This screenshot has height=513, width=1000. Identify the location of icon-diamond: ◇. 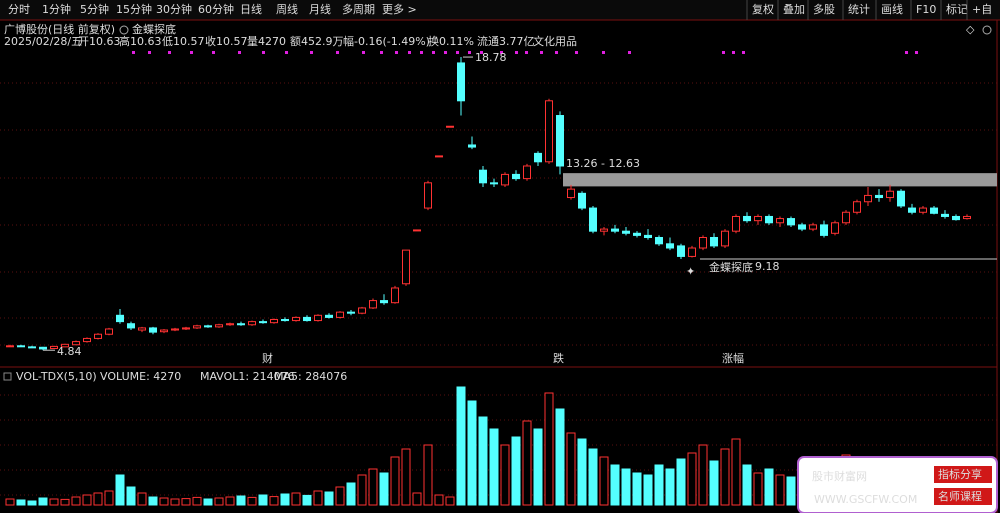
(970, 29).